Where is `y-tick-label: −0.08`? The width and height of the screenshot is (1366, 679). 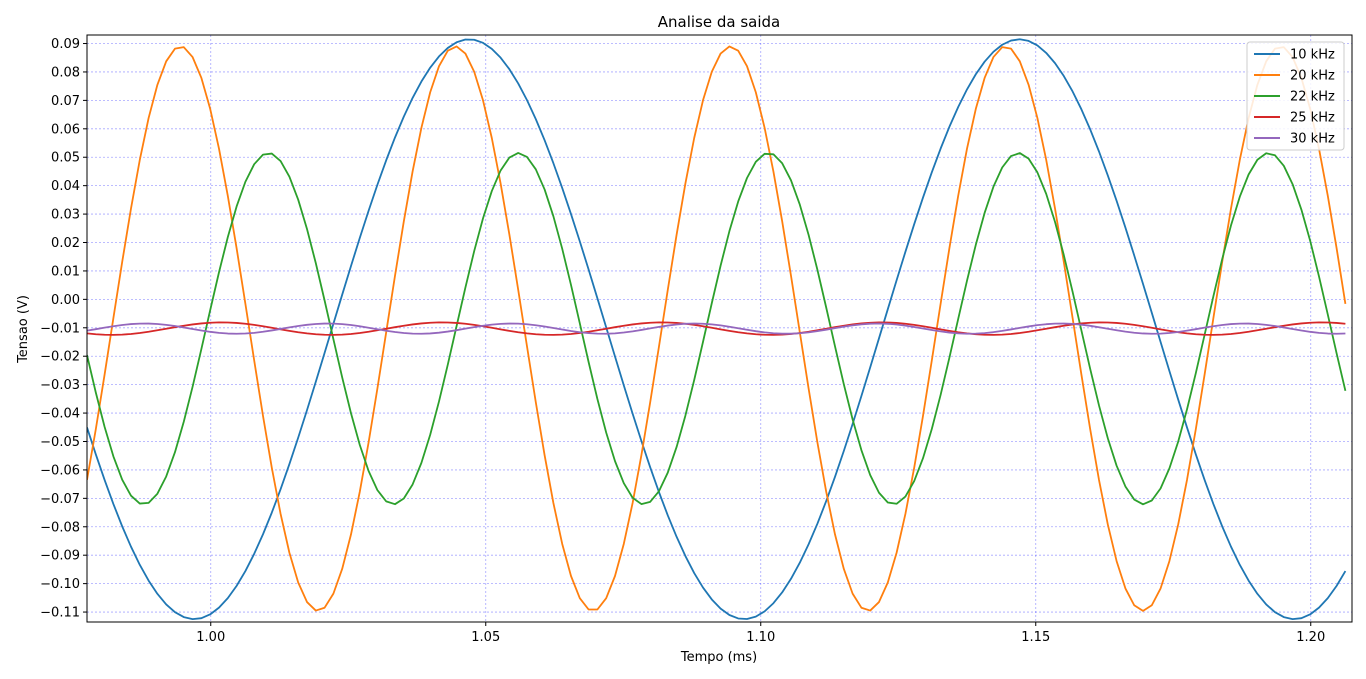 y-tick-label: −0.08 is located at coordinates (60, 527).